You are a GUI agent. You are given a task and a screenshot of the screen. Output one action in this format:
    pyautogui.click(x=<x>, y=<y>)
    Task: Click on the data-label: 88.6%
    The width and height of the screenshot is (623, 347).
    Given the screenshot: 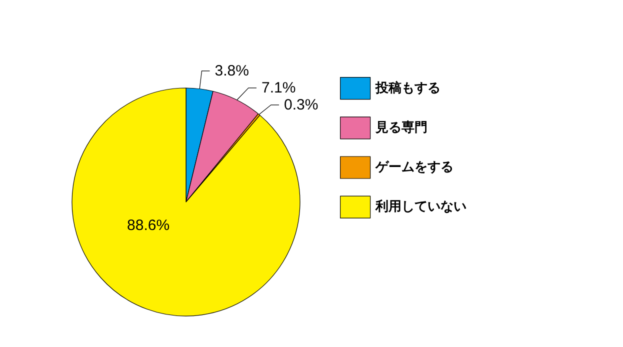 What is the action you would take?
    pyautogui.click(x=148, y=225)
    